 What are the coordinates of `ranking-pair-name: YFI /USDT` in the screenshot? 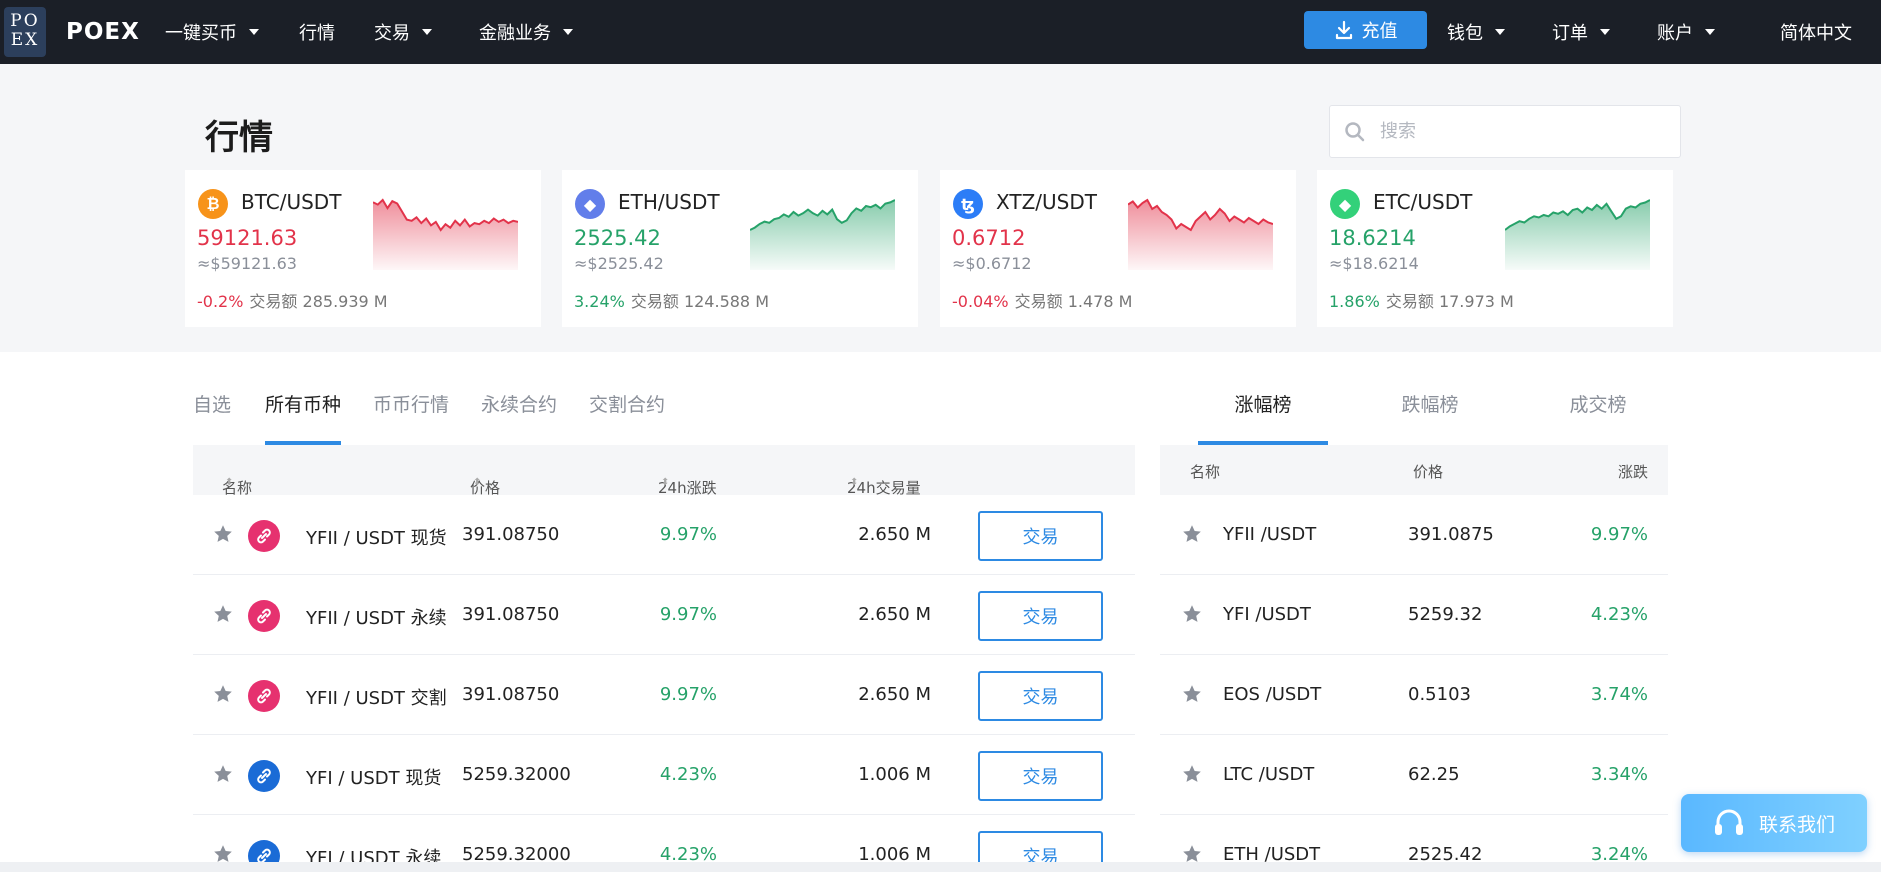 It's located at (1267, 614).